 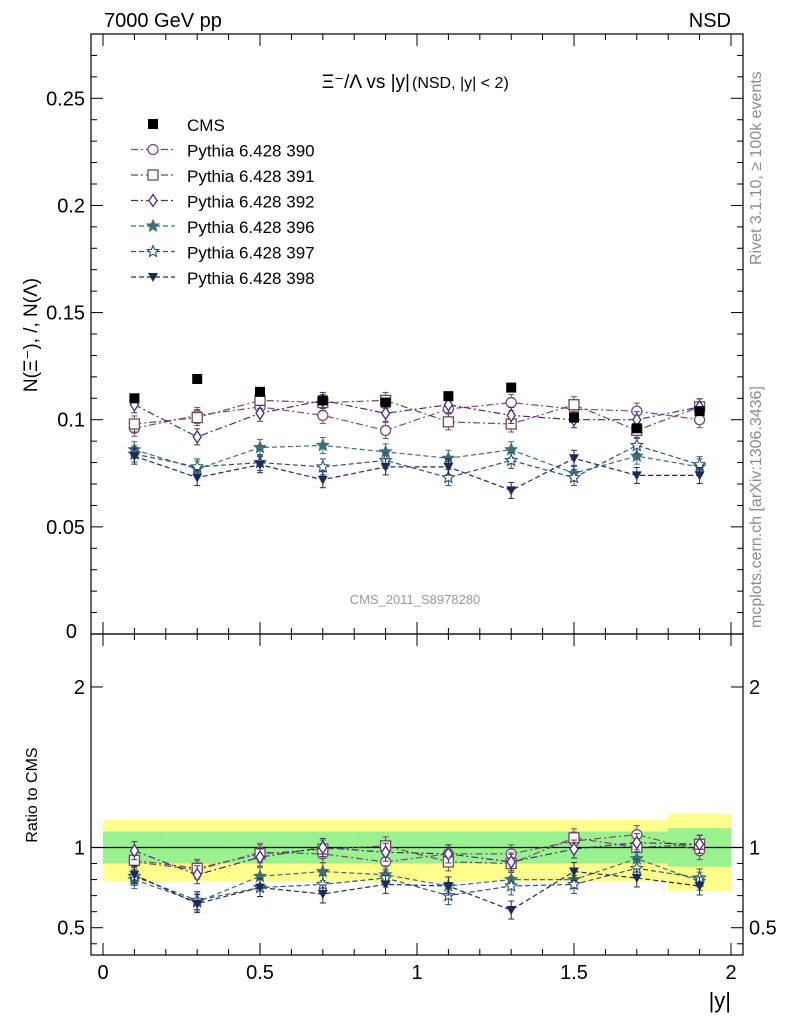 I want to click on main-plot-title: Ξ⁻/Λ vs |y|, so click(x=366, y=82).